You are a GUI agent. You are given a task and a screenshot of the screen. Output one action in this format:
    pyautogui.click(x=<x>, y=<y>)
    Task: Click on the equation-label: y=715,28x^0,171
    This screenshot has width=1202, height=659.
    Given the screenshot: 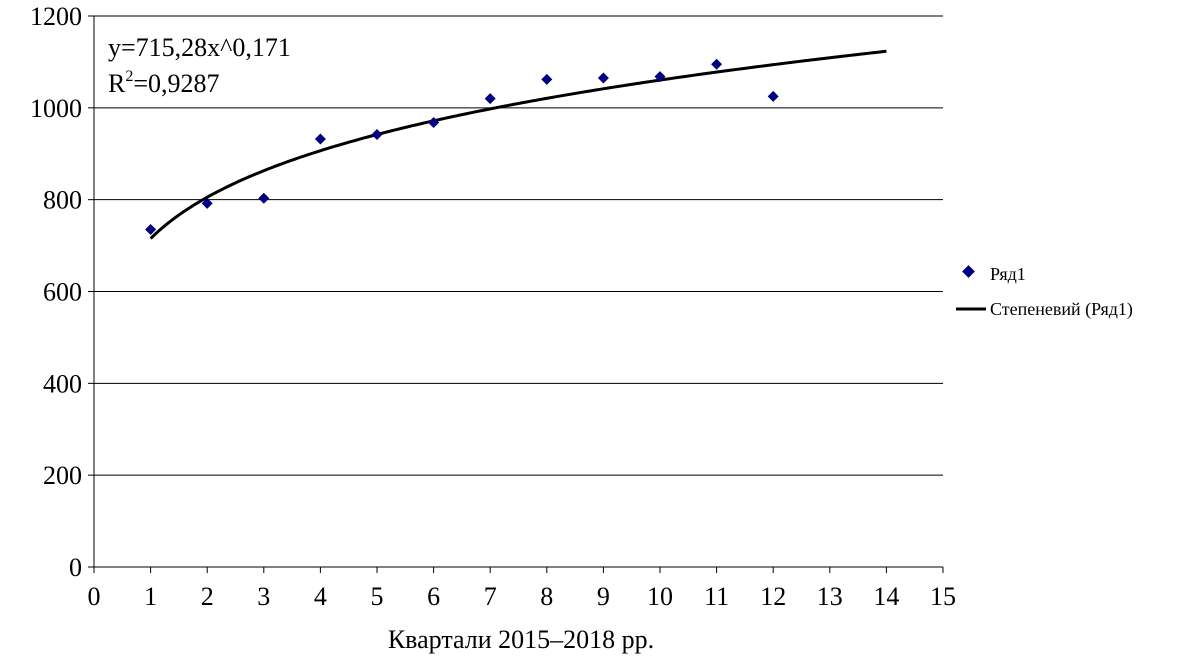 What is the action you would take?
    pyautogui.click(x=199, y=47)
    